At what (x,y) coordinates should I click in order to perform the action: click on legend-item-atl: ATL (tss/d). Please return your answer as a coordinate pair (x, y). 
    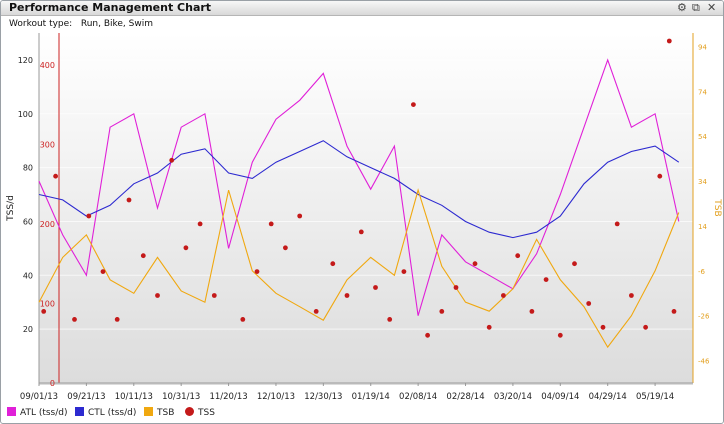
    Looking at the image, I should click on (37, 413).